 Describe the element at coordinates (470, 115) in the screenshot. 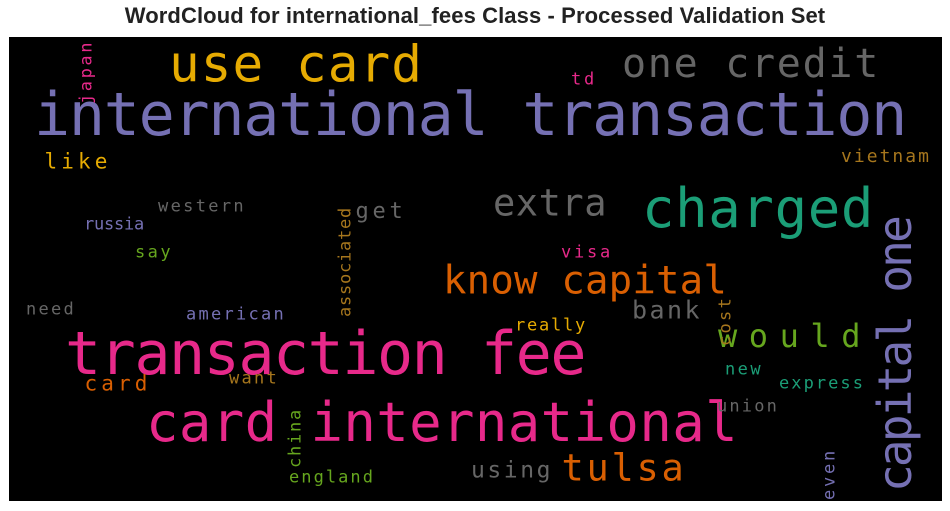

I see `word-cloud-word: international transaction` at that location.